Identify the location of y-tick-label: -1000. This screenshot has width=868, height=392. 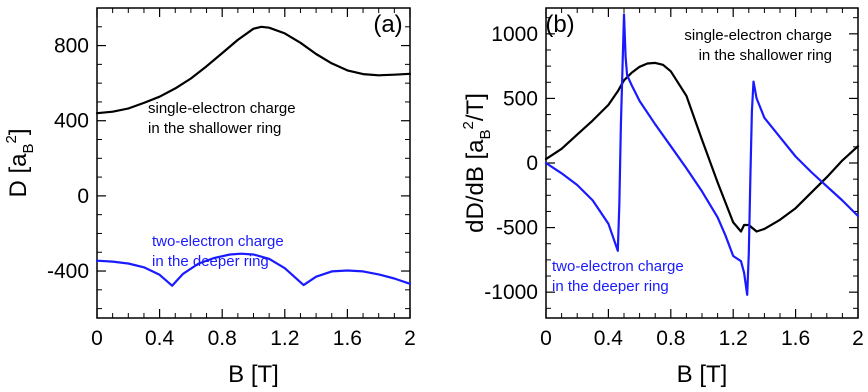
(511, 292).